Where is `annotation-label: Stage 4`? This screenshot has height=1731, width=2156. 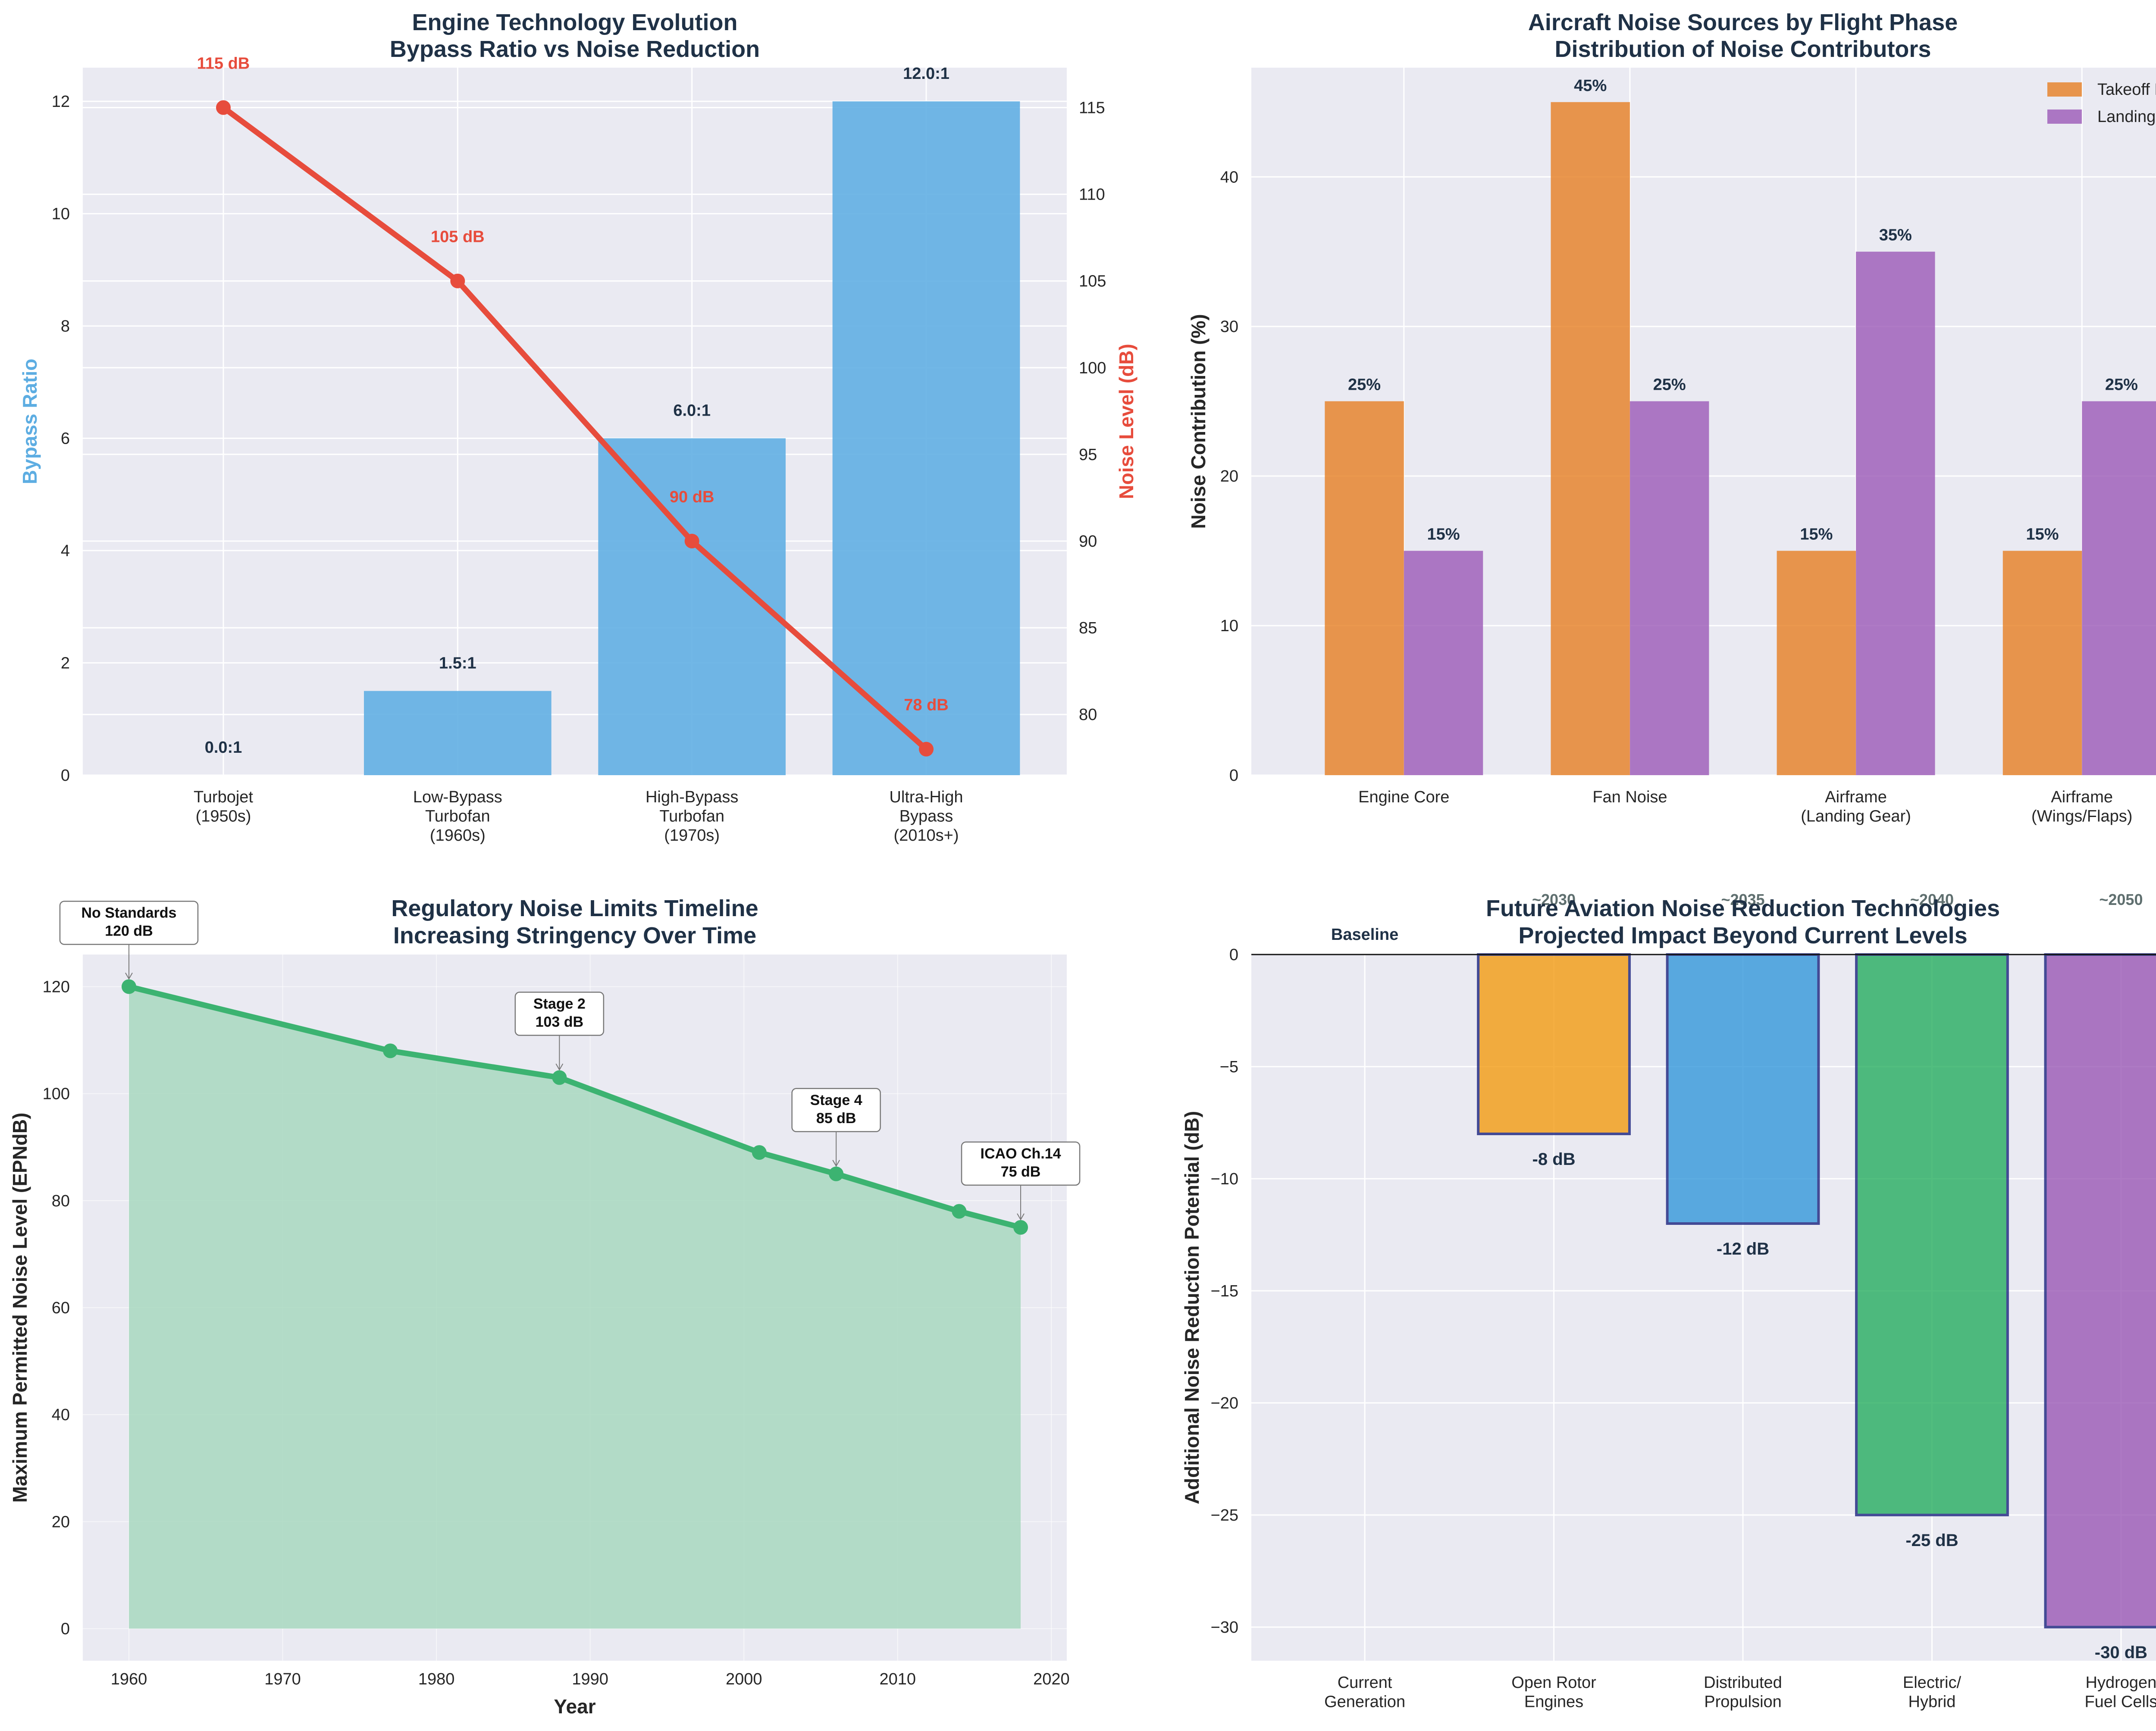
annotation-label: Stage 4 is located at coordinates (836, 1100).